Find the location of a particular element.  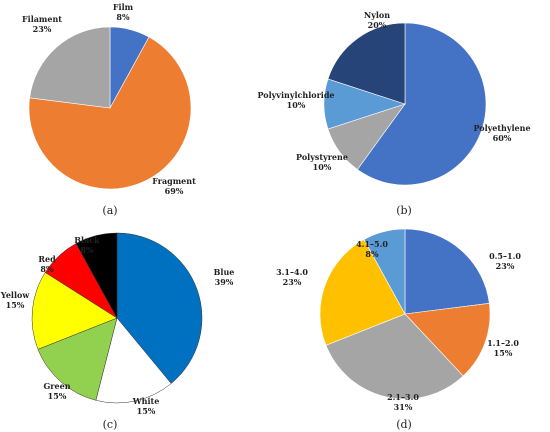

label-4.1-5.0: 4.1–5.0 is located at coordinates (372, 244).